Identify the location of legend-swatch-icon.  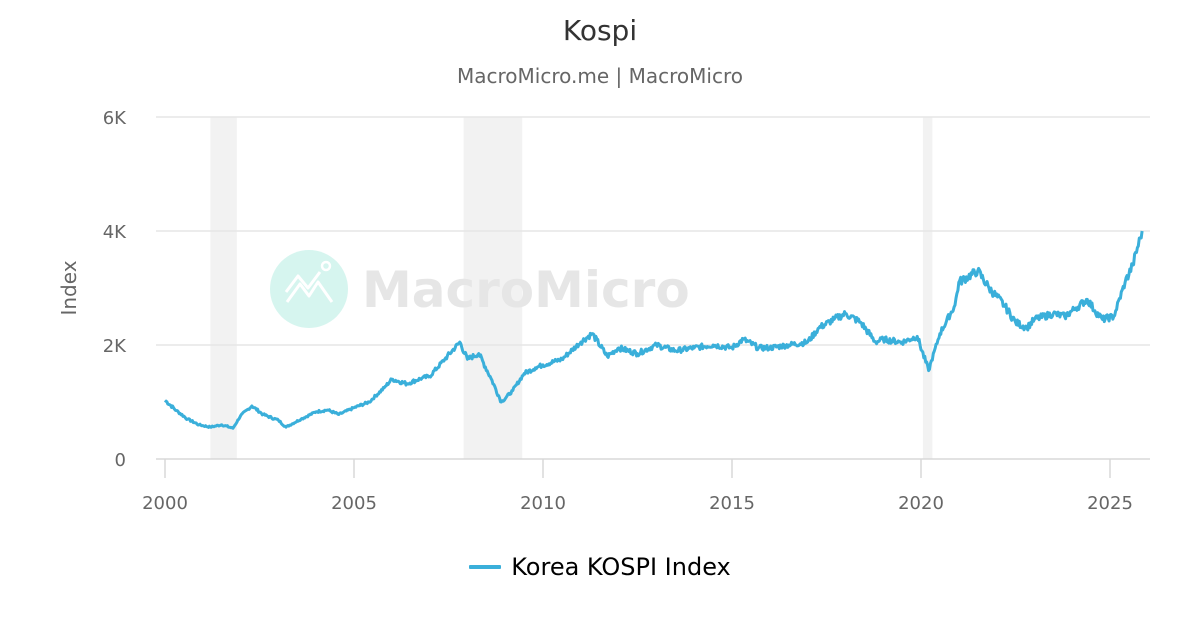
(485, 567).